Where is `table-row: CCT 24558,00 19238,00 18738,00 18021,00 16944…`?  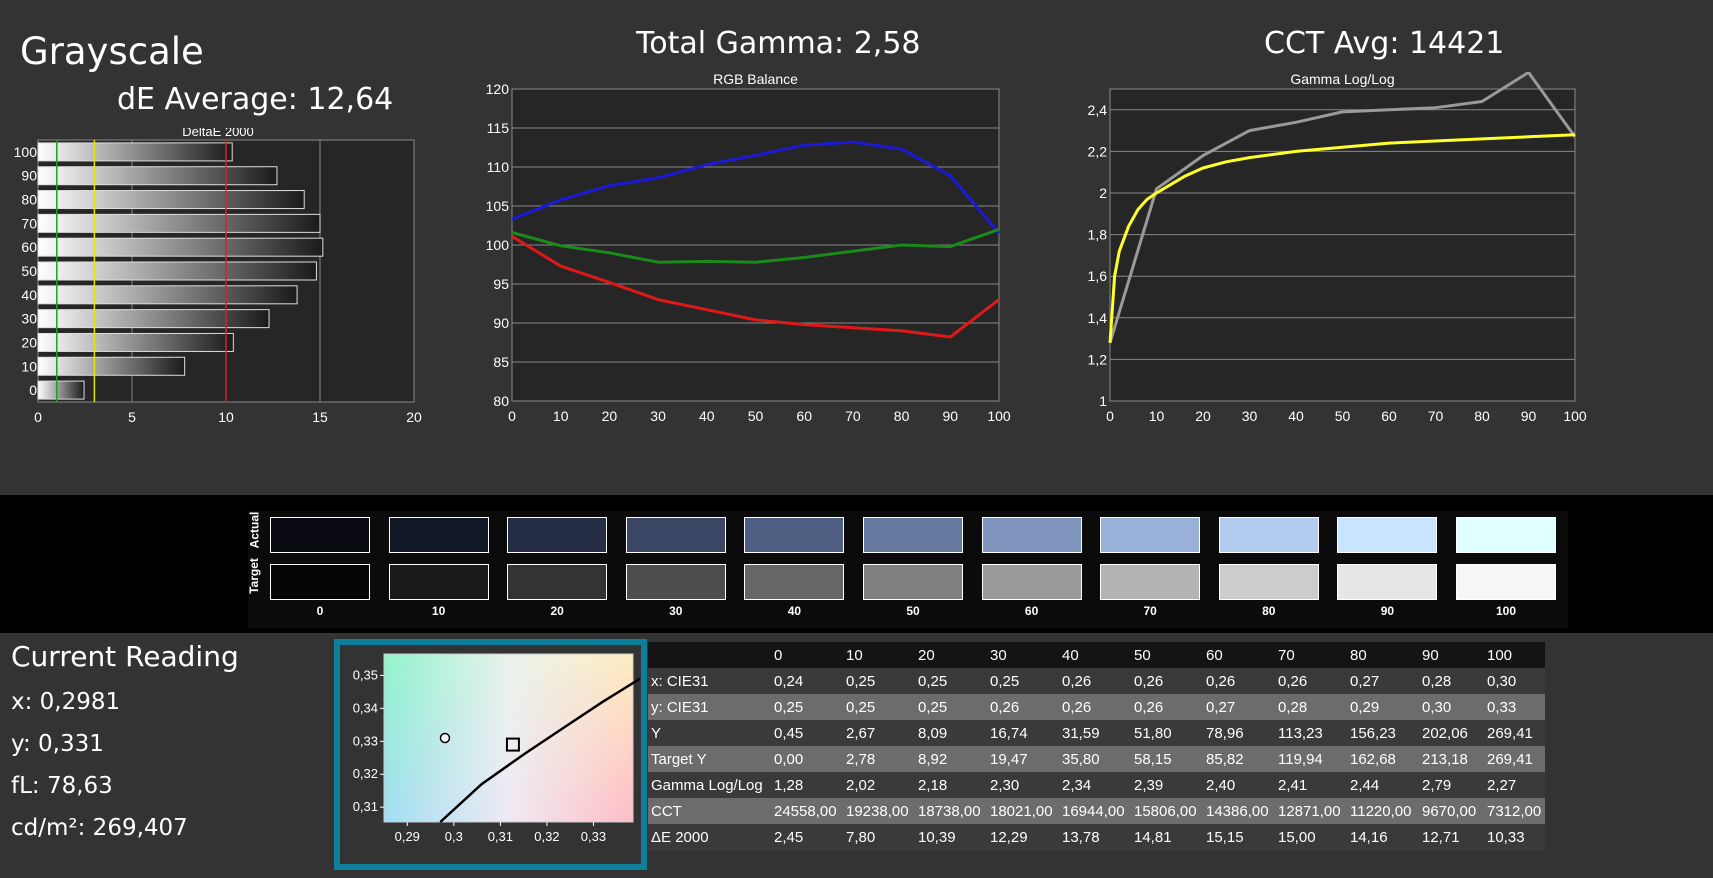 table-row: CCT 24558,00 19238,00 18738,00 18021,00 16944… is located at coordinates (1096, 811).